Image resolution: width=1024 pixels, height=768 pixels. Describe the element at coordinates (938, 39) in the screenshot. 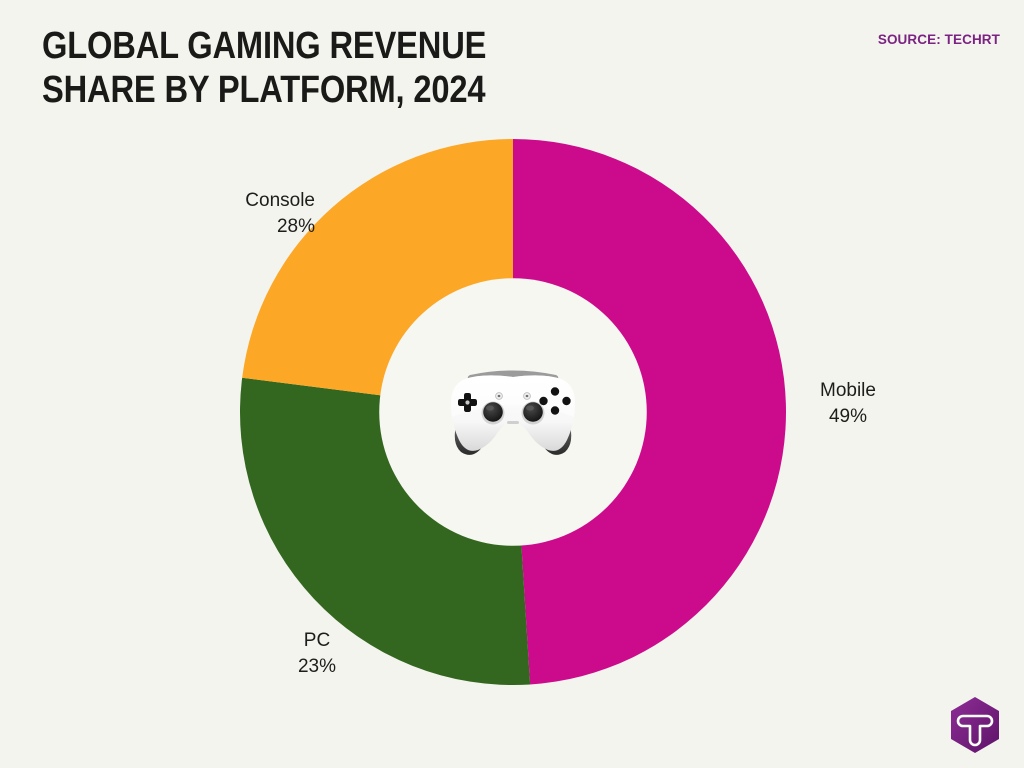

I see `source-label: SOURCE: TECHRT` at that location.